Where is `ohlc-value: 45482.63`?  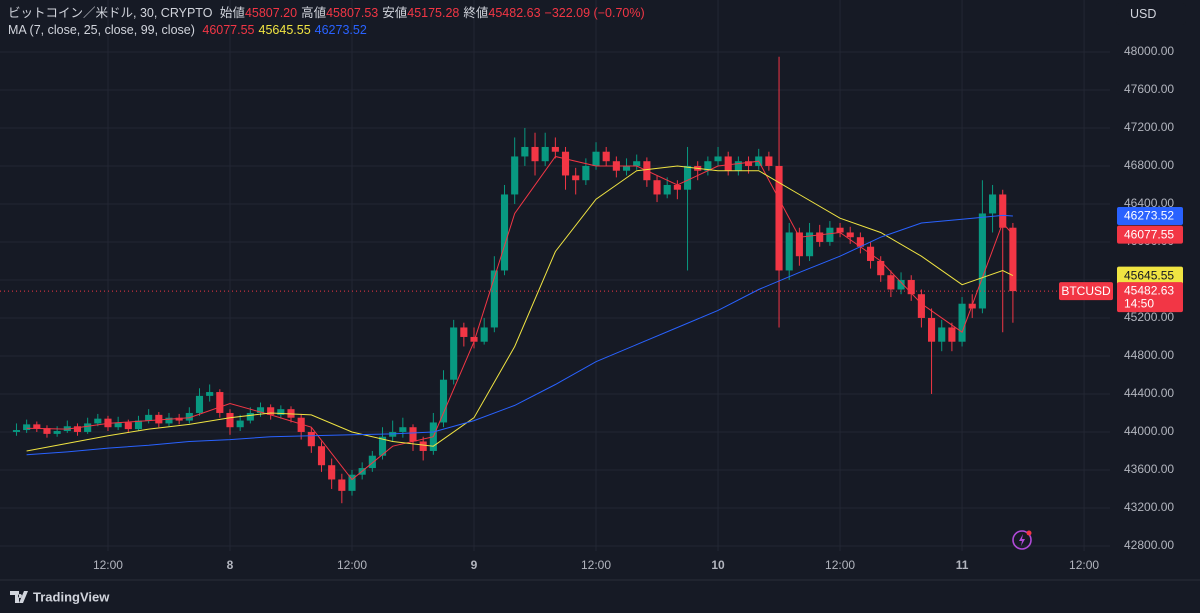 ohlc-value: 45482.63 is located at coordinates (514, 13).